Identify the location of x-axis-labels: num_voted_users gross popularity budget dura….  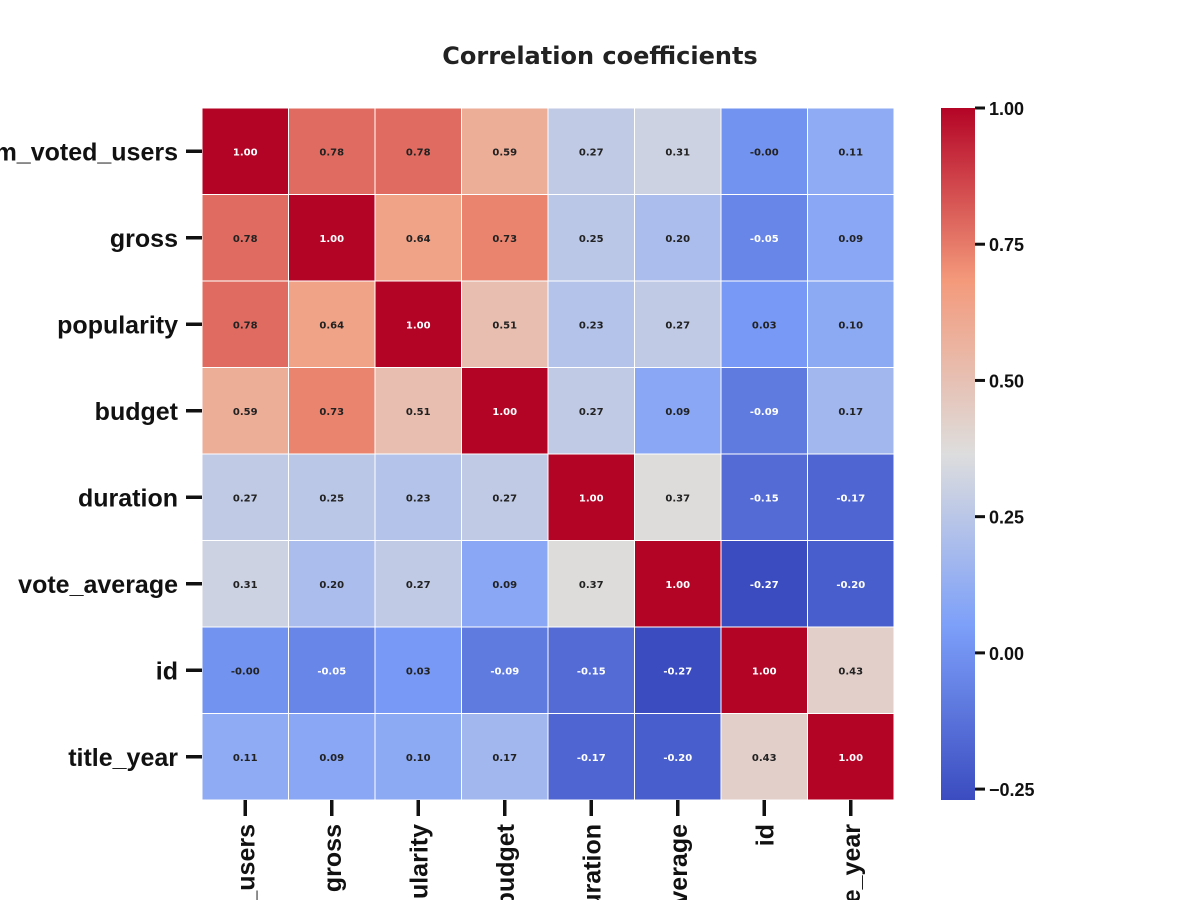
(549, 850).